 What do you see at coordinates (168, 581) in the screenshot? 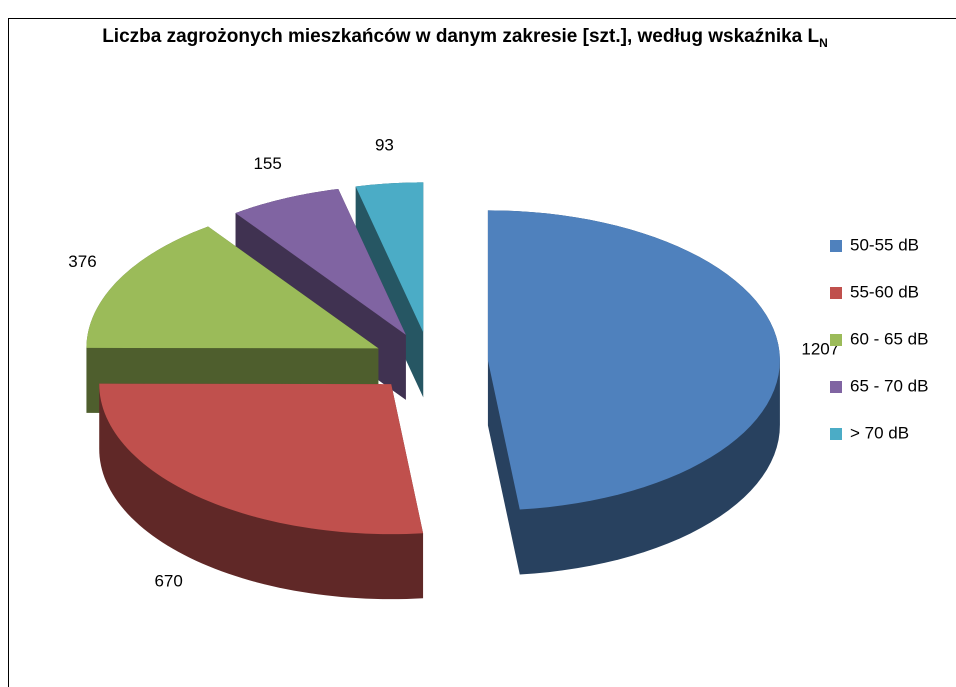
I see `data-label: 670` at bounding box center [168, 581].